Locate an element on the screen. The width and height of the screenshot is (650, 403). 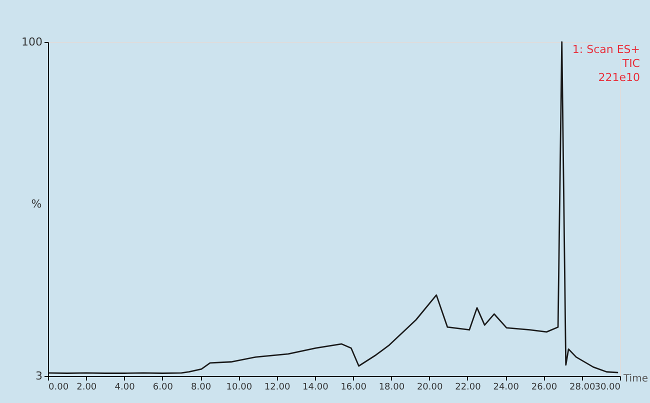
x-tick-label: 30.00 is located at coordinates (607, 387).